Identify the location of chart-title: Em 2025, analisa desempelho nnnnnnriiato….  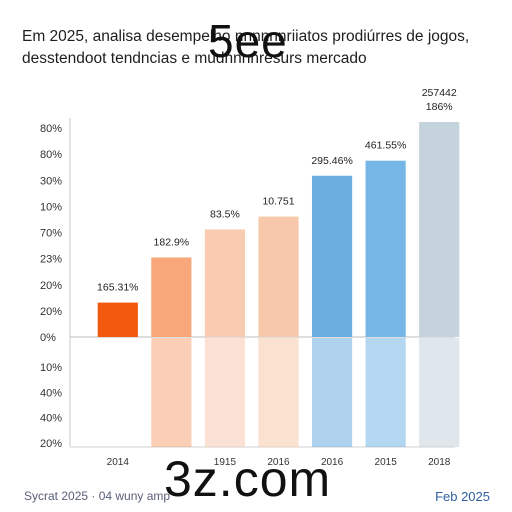
(257, 48).